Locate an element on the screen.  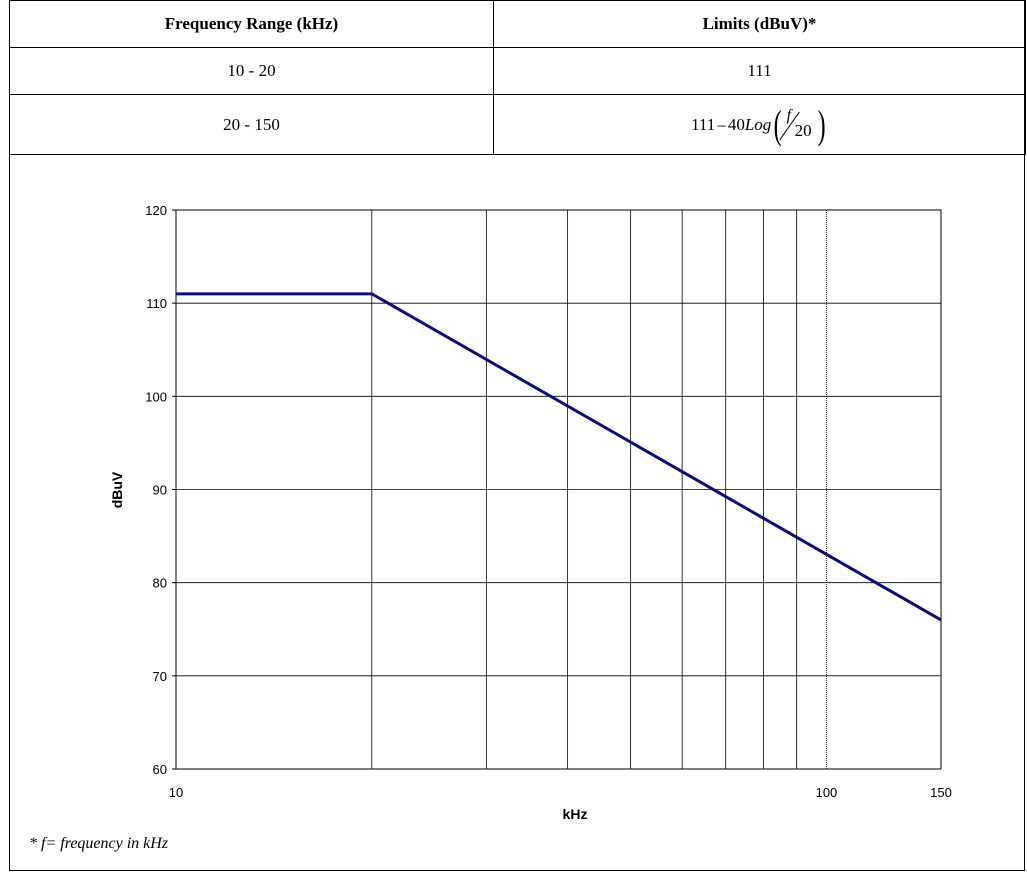
formula-constant: 111 is located at coordinates (703, 124).